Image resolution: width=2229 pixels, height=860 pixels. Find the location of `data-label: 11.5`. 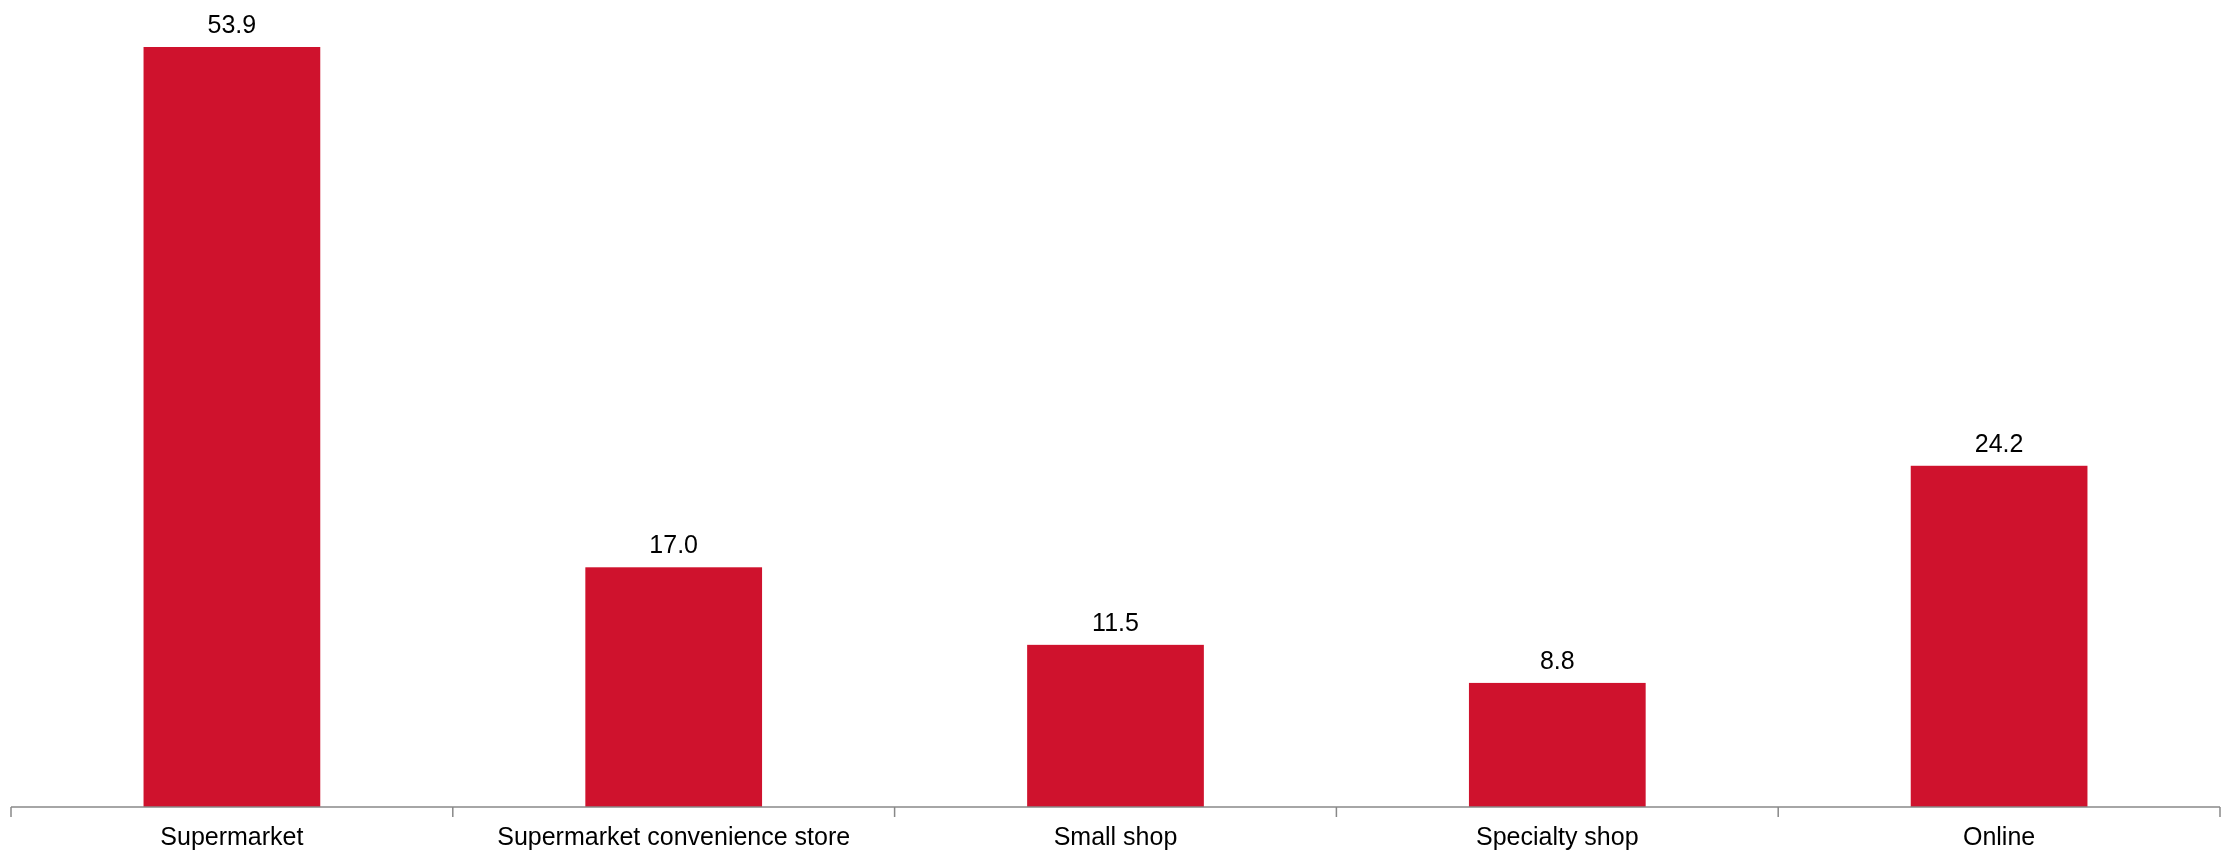

data-label: 11.5 is located at coordinates (1115, 621).